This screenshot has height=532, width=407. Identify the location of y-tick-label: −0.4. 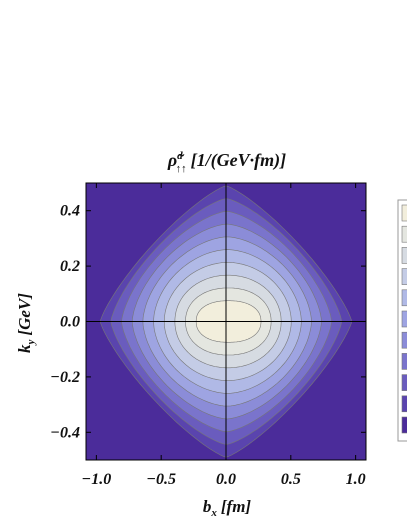
(65, 432).